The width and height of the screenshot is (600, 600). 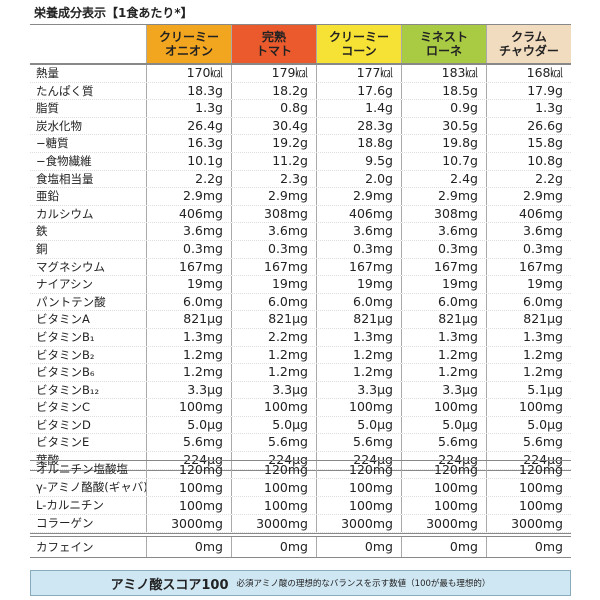 I want to click on cell-value: 18.8g, so click(x=358, y=143).